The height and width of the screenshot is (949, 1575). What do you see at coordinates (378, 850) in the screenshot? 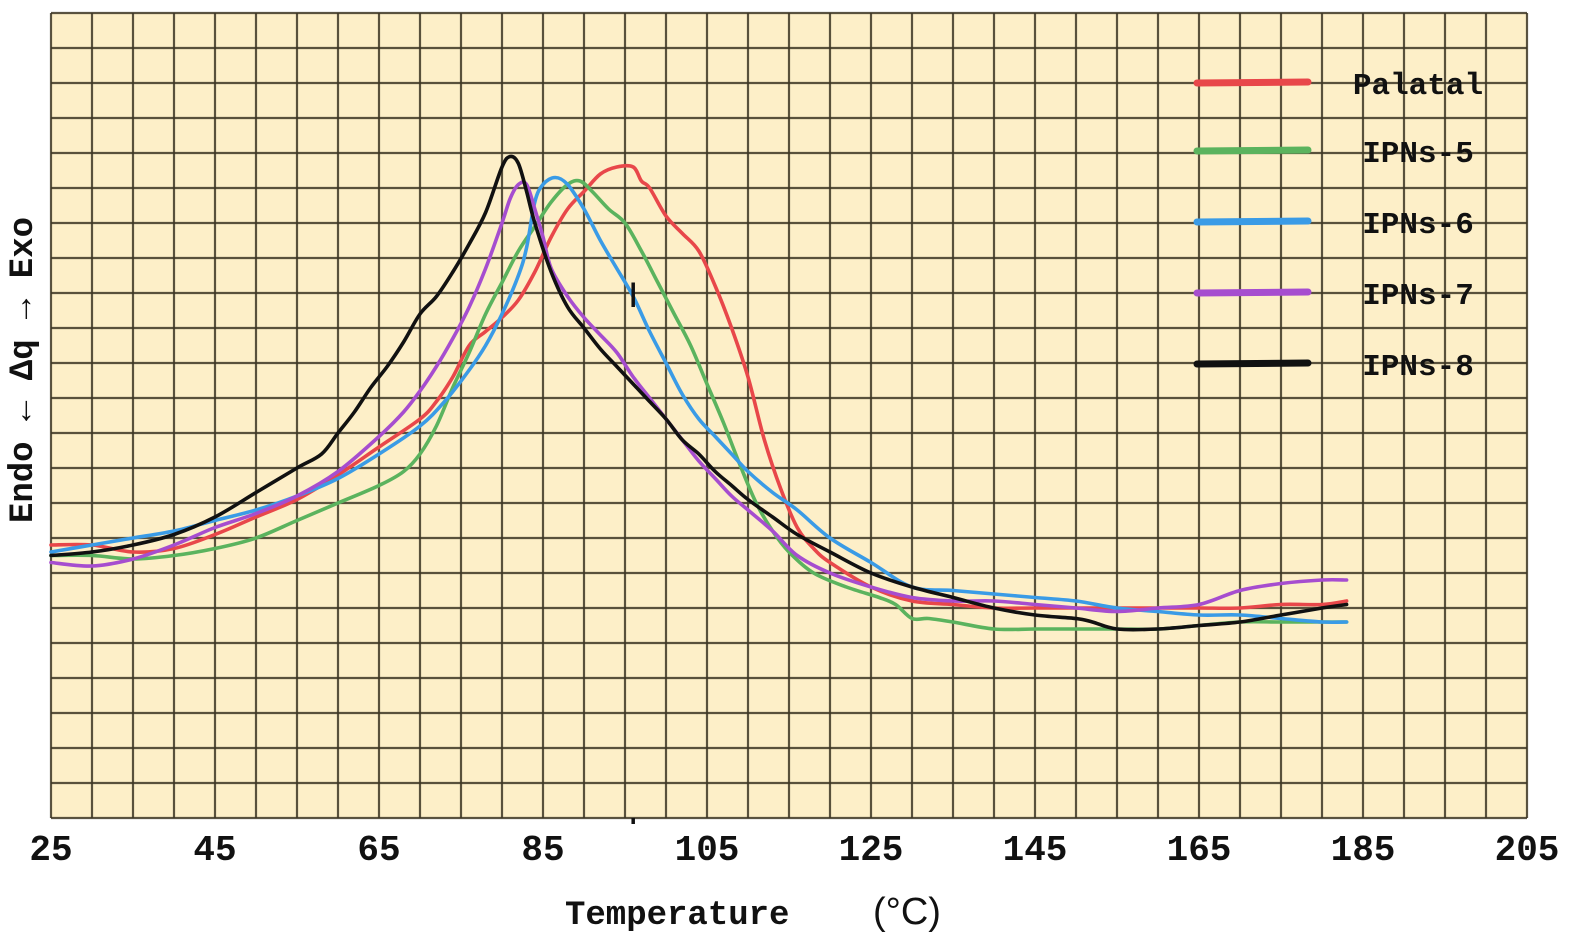
I see `x-tick-label: 65` at bounding box center [378, 850].